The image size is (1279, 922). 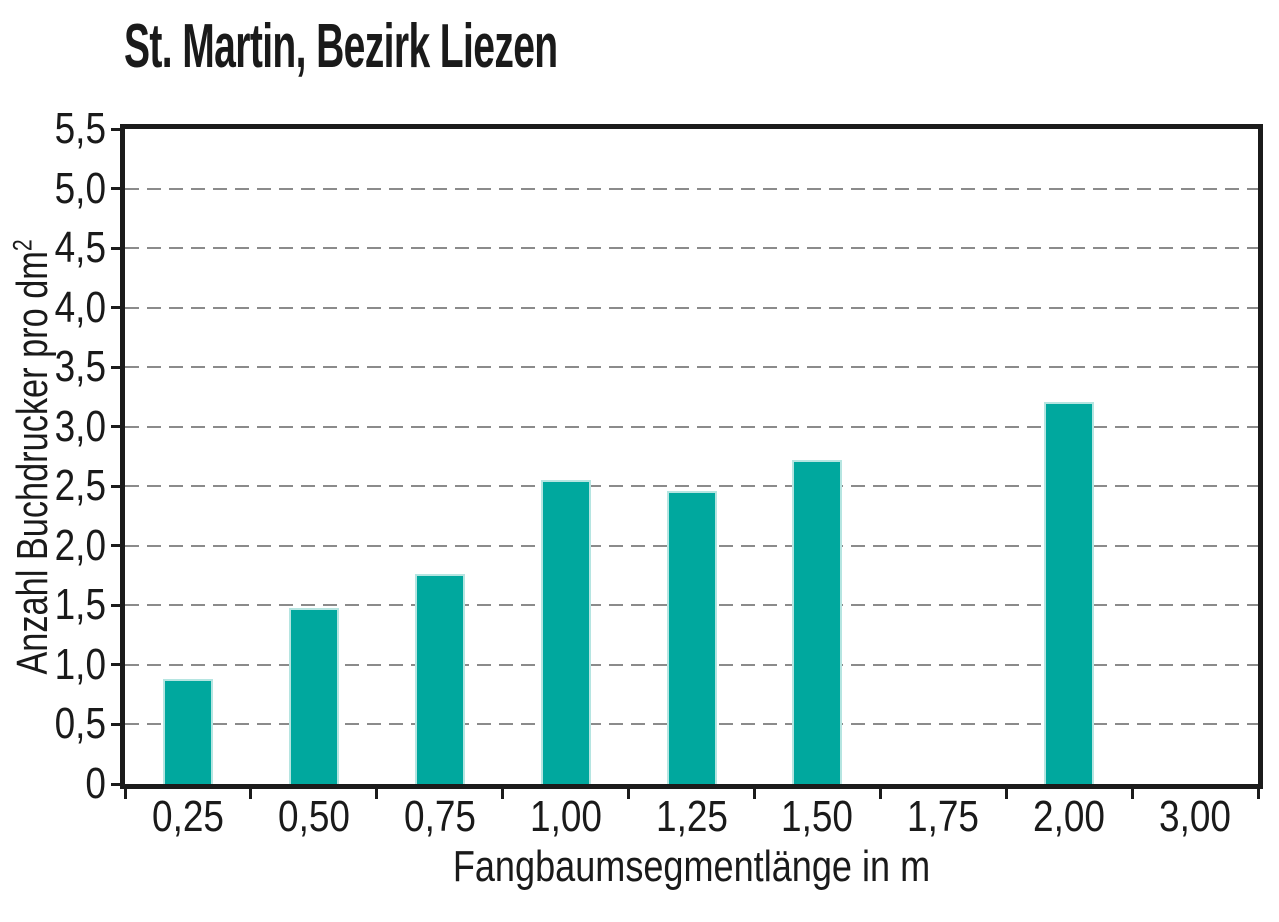 What do you see at coordinates (80, 188) in the screenshot?
I see `y-axis-tick-label: 5,0` at bounding box center [80, 188].